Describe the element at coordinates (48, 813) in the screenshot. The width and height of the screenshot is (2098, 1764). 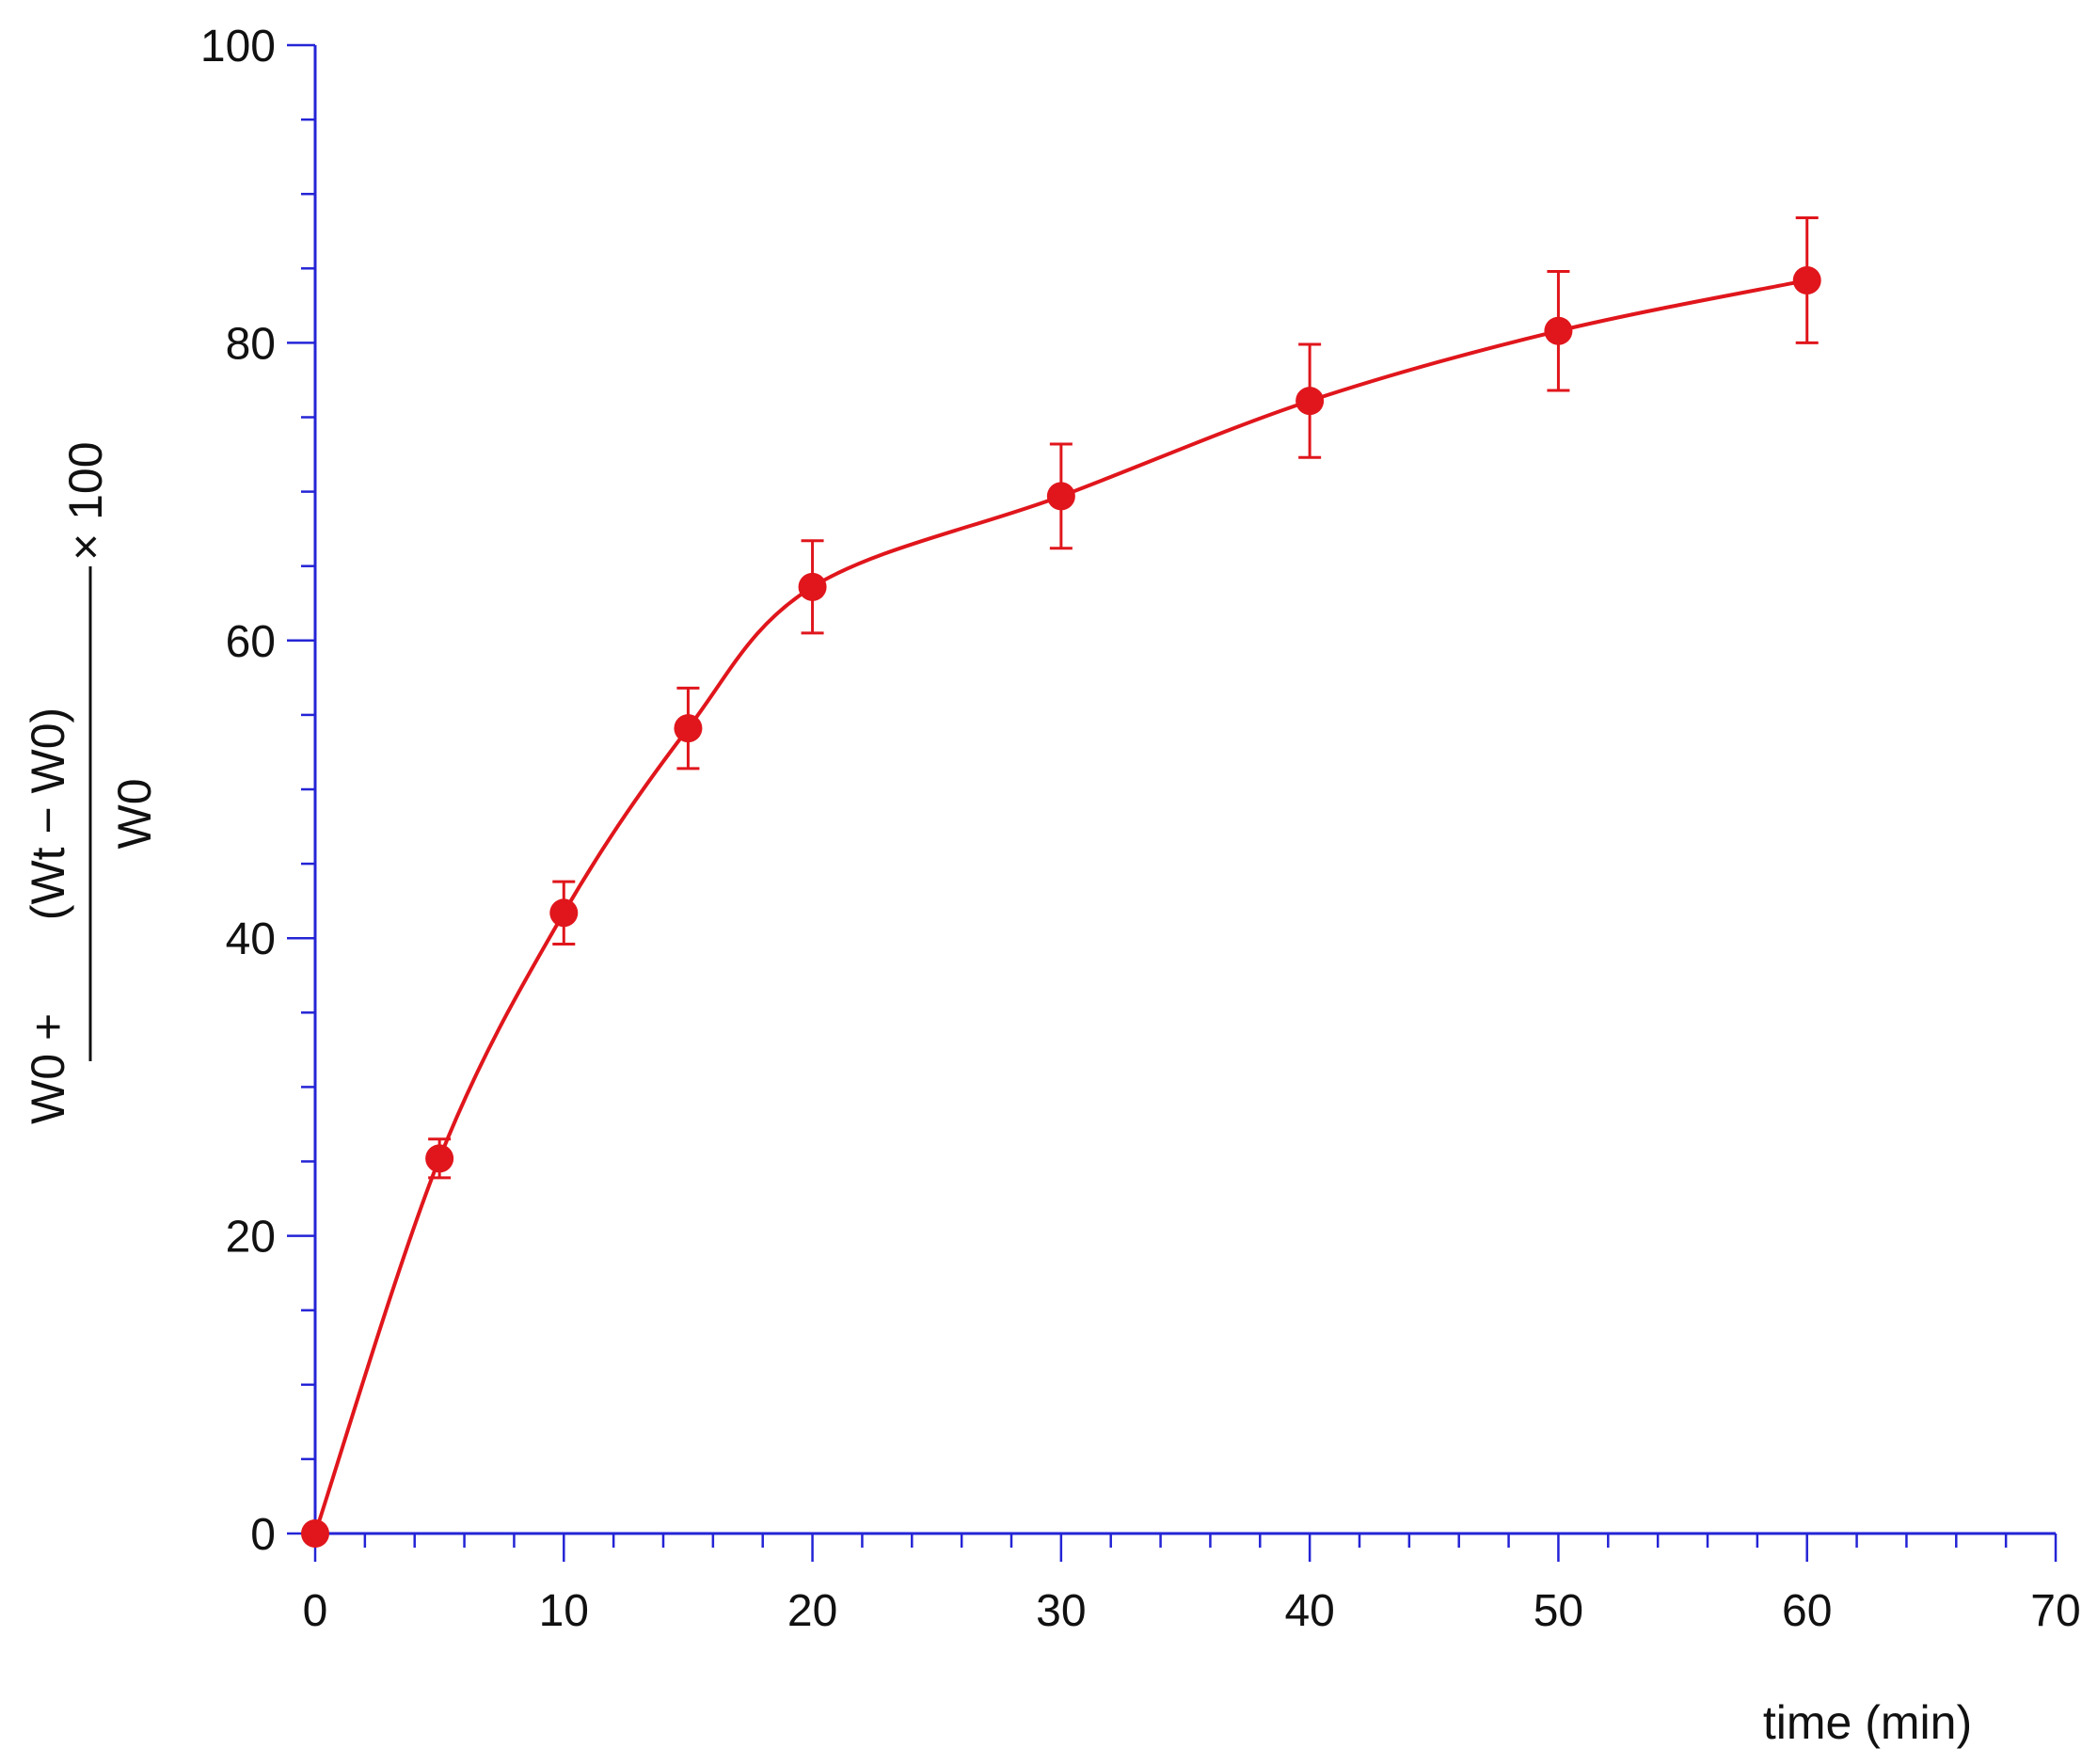
I see `y-axis-label-numerator: (Wt − W0)` at that location.